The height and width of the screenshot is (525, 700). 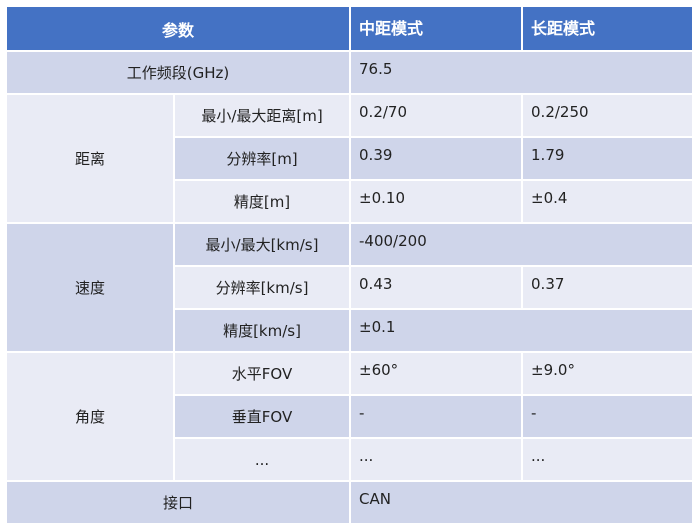 I want to click on angle-vfov-long: -, so click(x=608, y=416).